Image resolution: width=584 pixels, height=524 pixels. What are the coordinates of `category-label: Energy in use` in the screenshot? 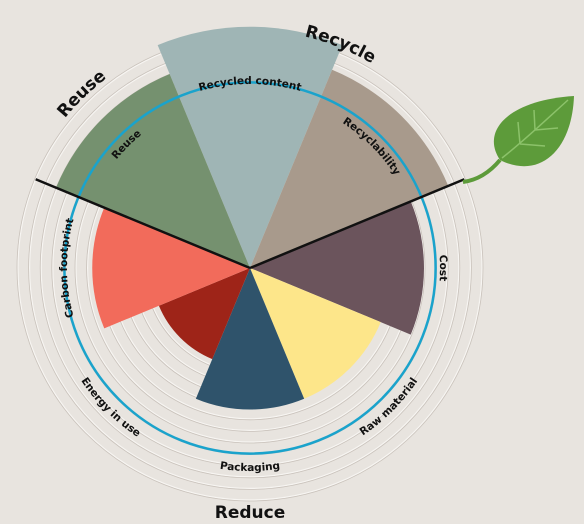 It's located at (110, 407).